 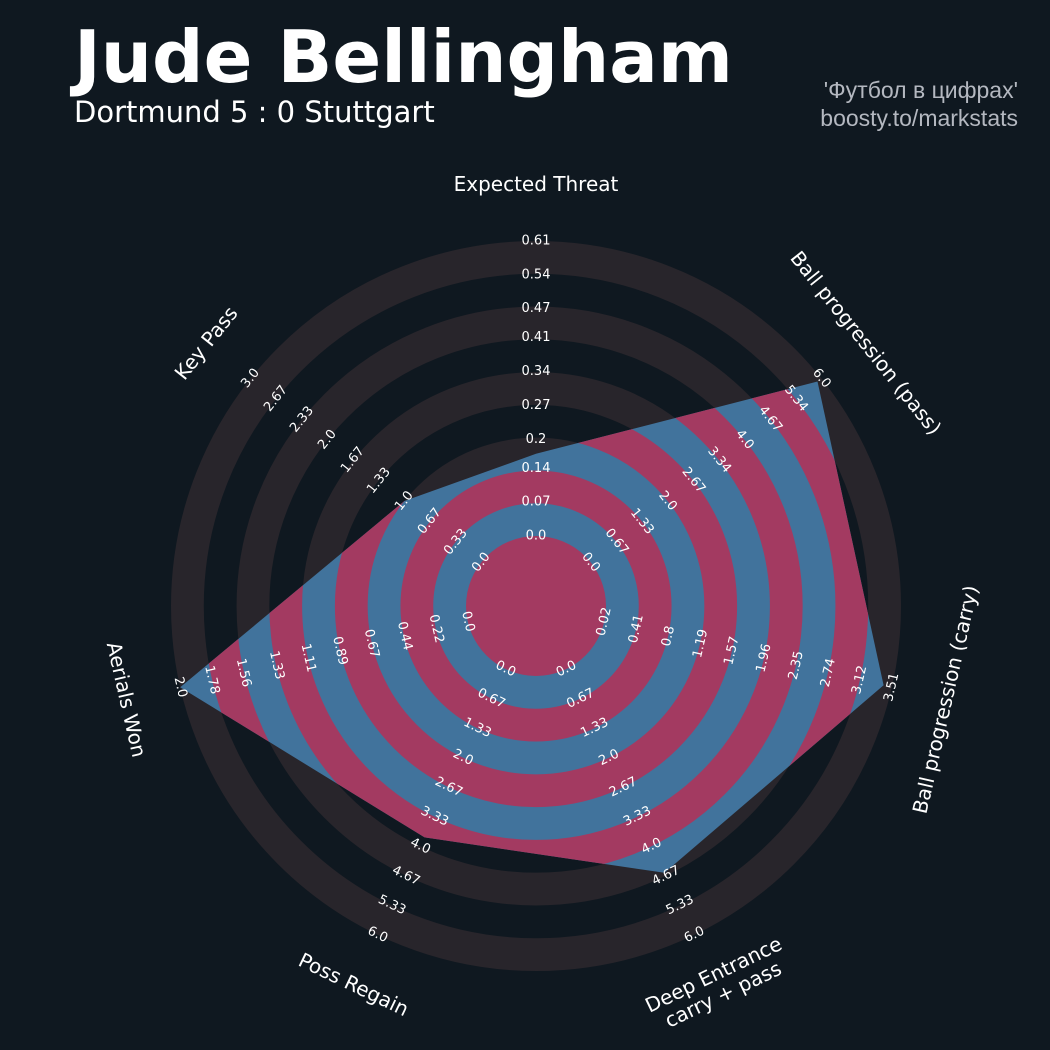 I want to click on tick-label: 1.19, so click(x=700, y=644).